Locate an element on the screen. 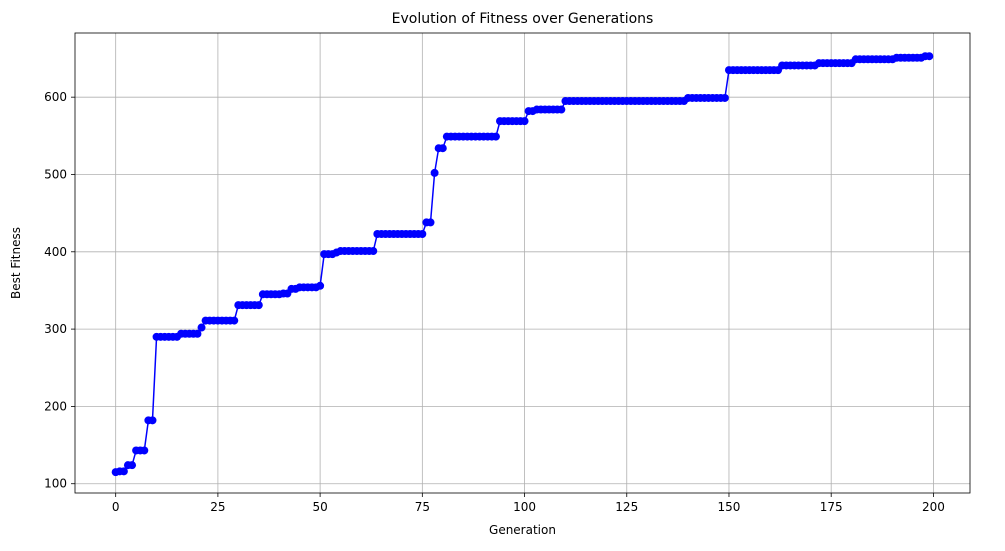  y-tick-label: 500 is located at coordinates (55, 174).